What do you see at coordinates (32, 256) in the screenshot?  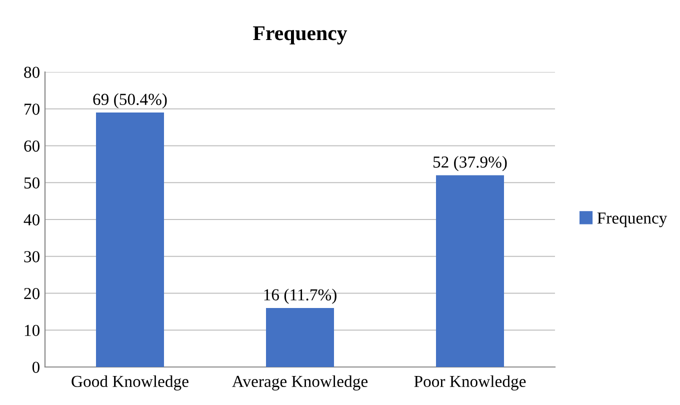 I see `y-tick-label: 30` at bounding box center [32, 256].